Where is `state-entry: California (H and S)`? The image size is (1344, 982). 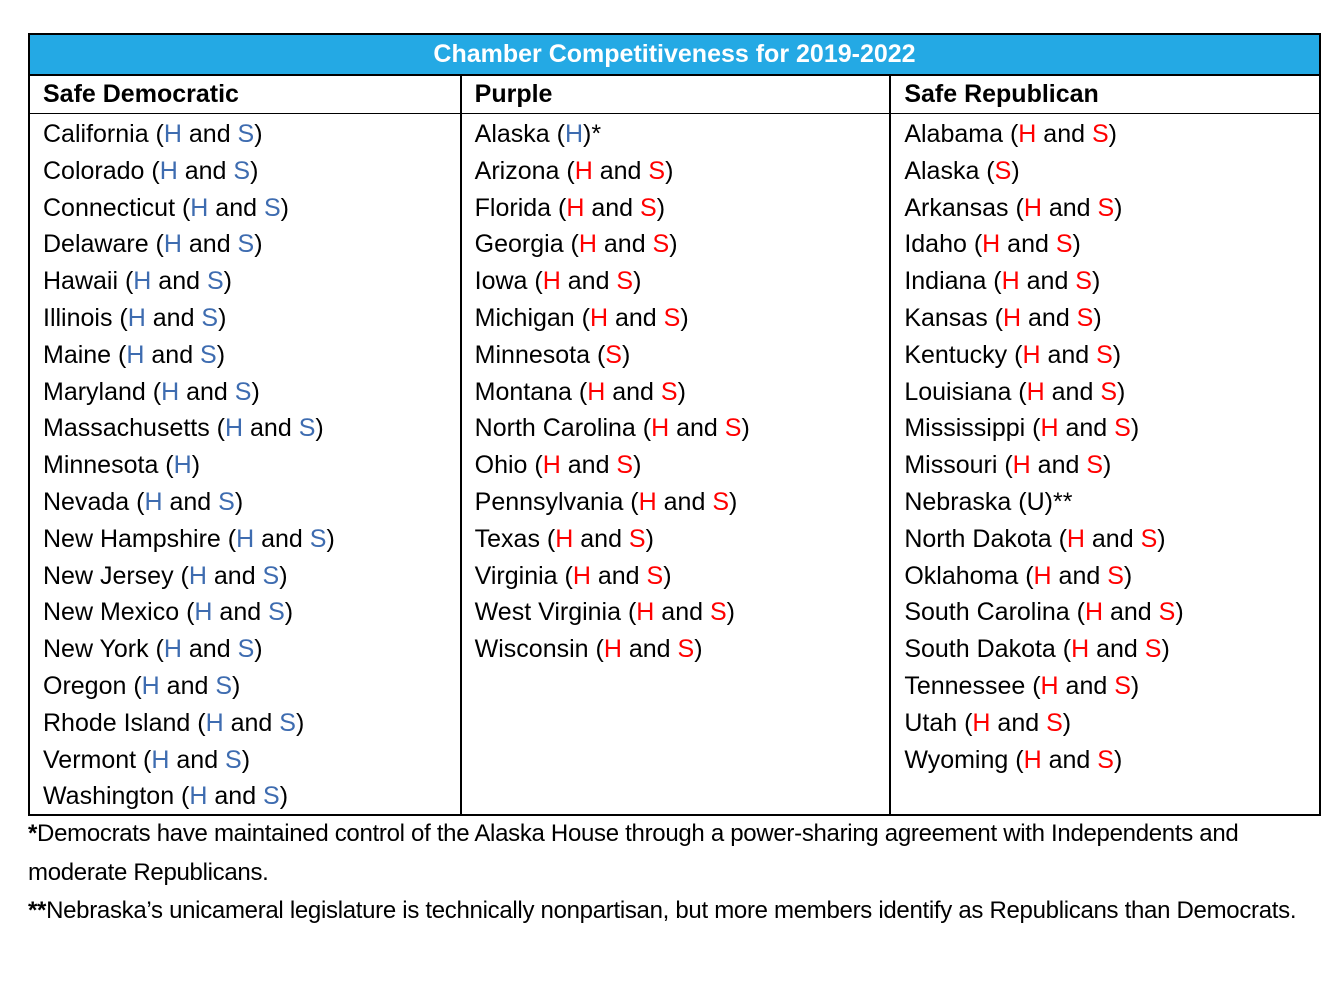
state-entry: California (H and S) is located at coordinates (153, 134).